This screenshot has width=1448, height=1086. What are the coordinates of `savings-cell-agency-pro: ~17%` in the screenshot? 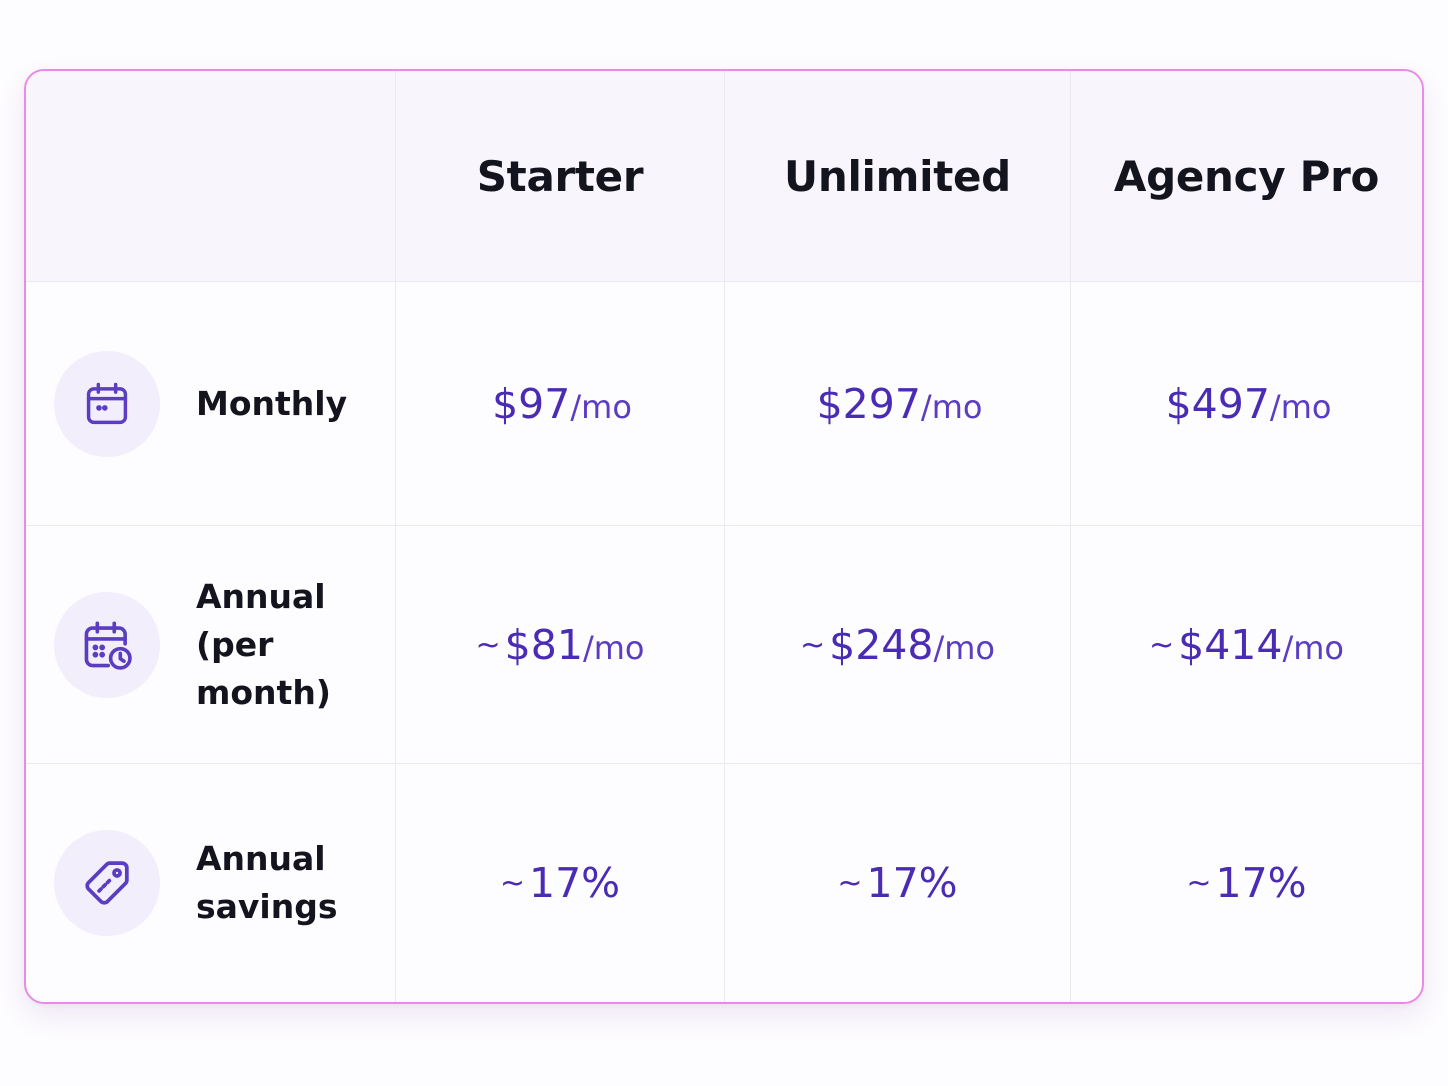 It's located at (1246, 883).